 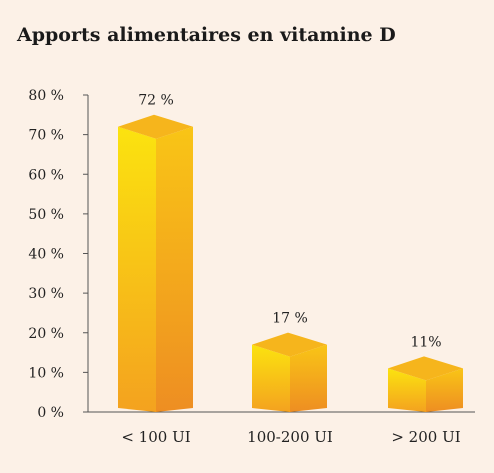 What do you see at coordinates (290, 319) in the screenshot?
I see `data-label: 17 %` at bounding box center [290, 319].